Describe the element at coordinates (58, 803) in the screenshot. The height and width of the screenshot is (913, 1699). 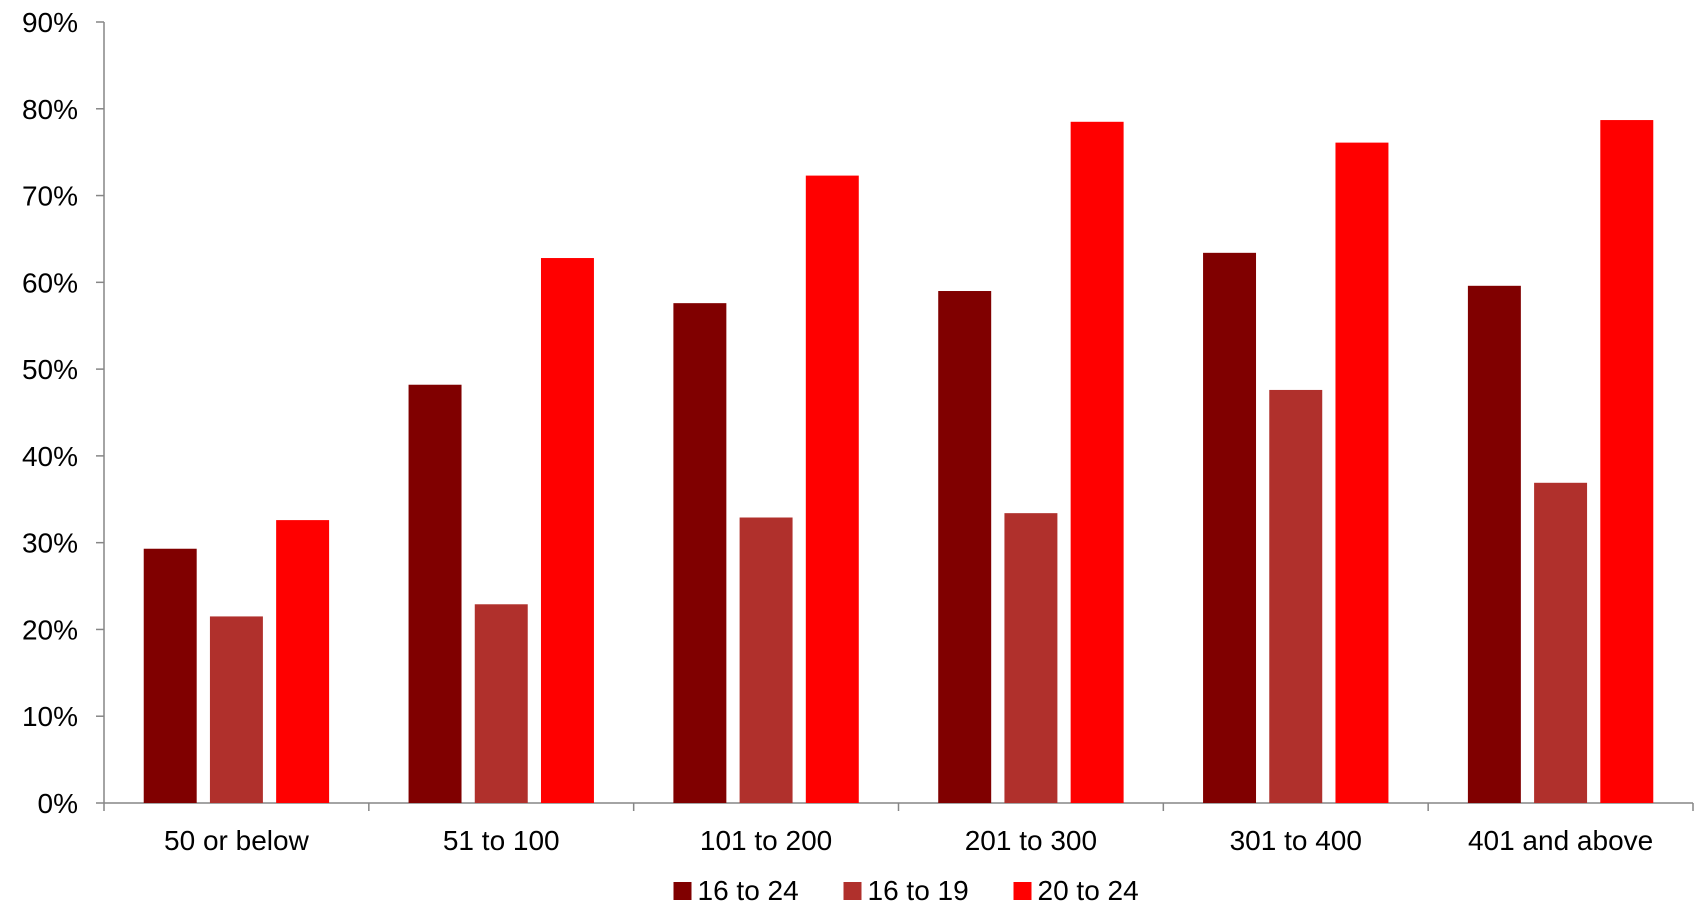
I see `y-tick-label: 0%` at that location.